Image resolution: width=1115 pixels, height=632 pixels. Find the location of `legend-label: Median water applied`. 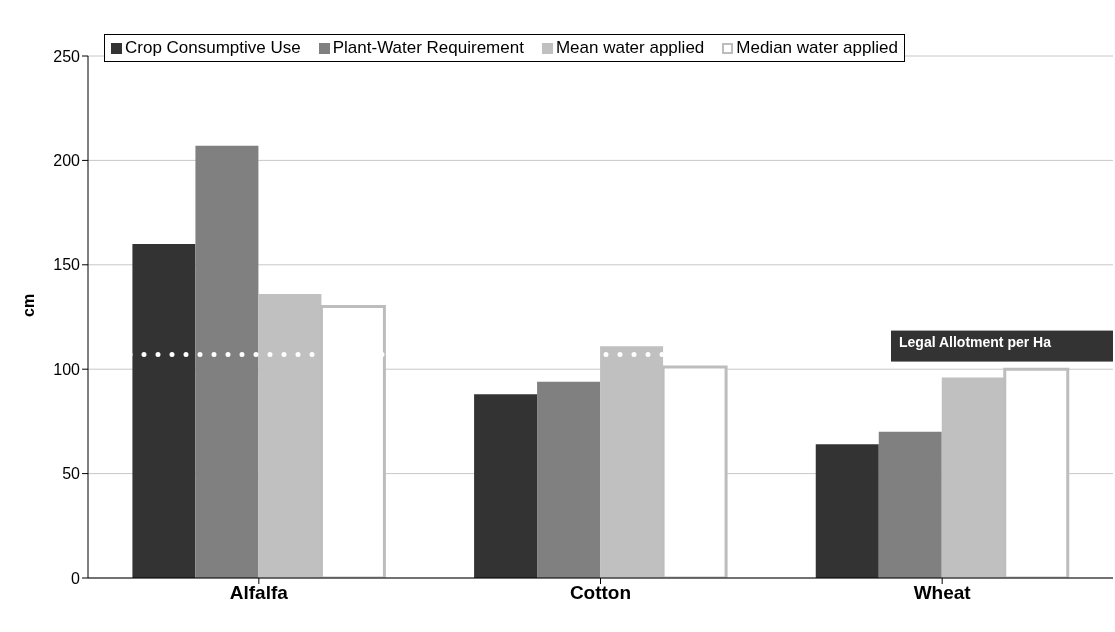

legend-label: Median water applied is located at coordinates (816, 48).